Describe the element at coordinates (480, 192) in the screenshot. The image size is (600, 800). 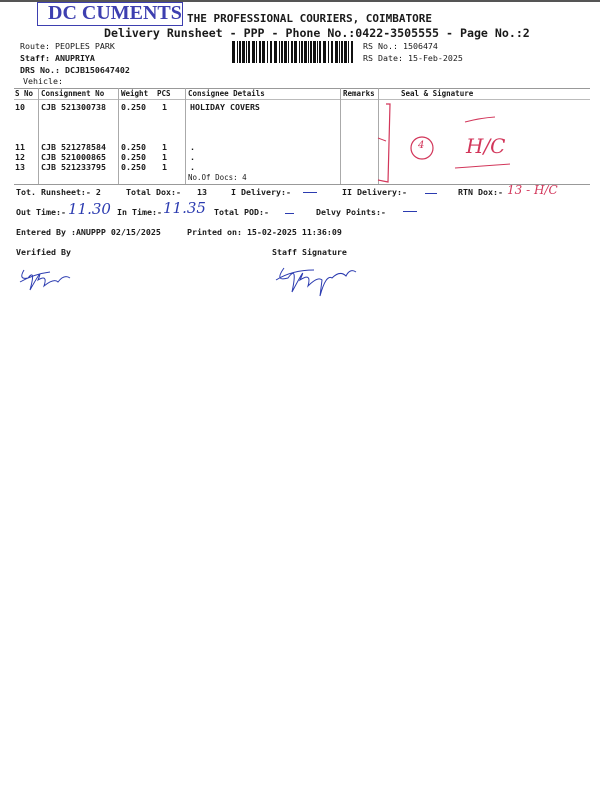
I see `rtn-dox: RTN Dox:-` at that location.